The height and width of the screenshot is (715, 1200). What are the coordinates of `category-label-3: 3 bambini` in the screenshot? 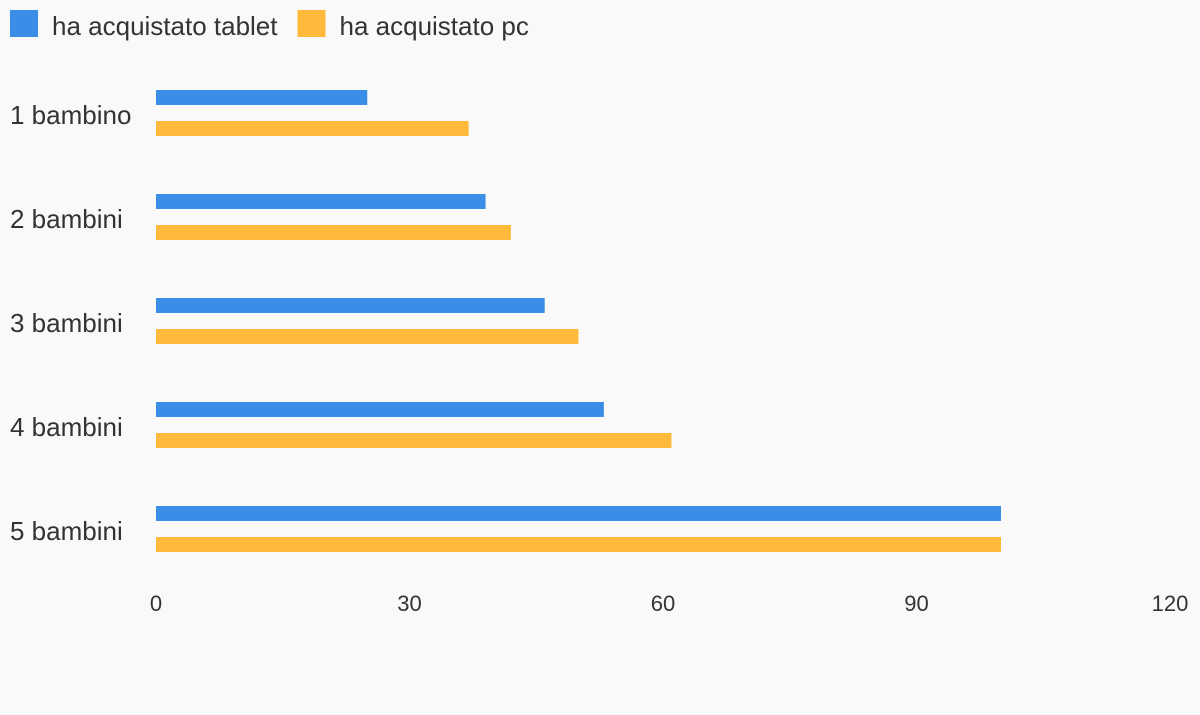 It's located at (66, 323).